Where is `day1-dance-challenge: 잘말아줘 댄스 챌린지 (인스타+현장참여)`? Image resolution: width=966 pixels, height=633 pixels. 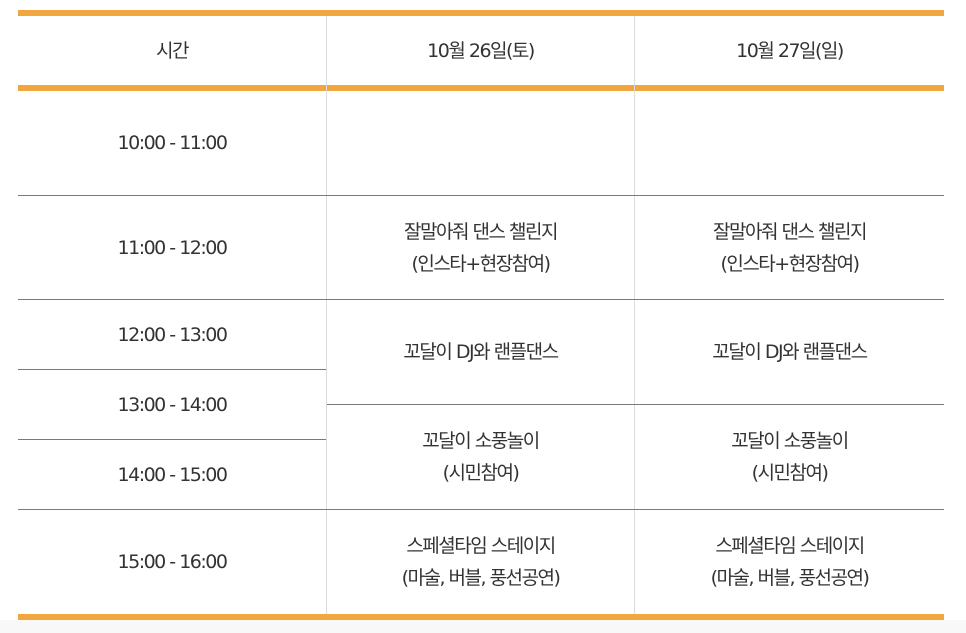
day1-dance-challenge: 잘말아줘 댄스 챌린지 (인스타+현장참여) is located at coordinates (480, 247).